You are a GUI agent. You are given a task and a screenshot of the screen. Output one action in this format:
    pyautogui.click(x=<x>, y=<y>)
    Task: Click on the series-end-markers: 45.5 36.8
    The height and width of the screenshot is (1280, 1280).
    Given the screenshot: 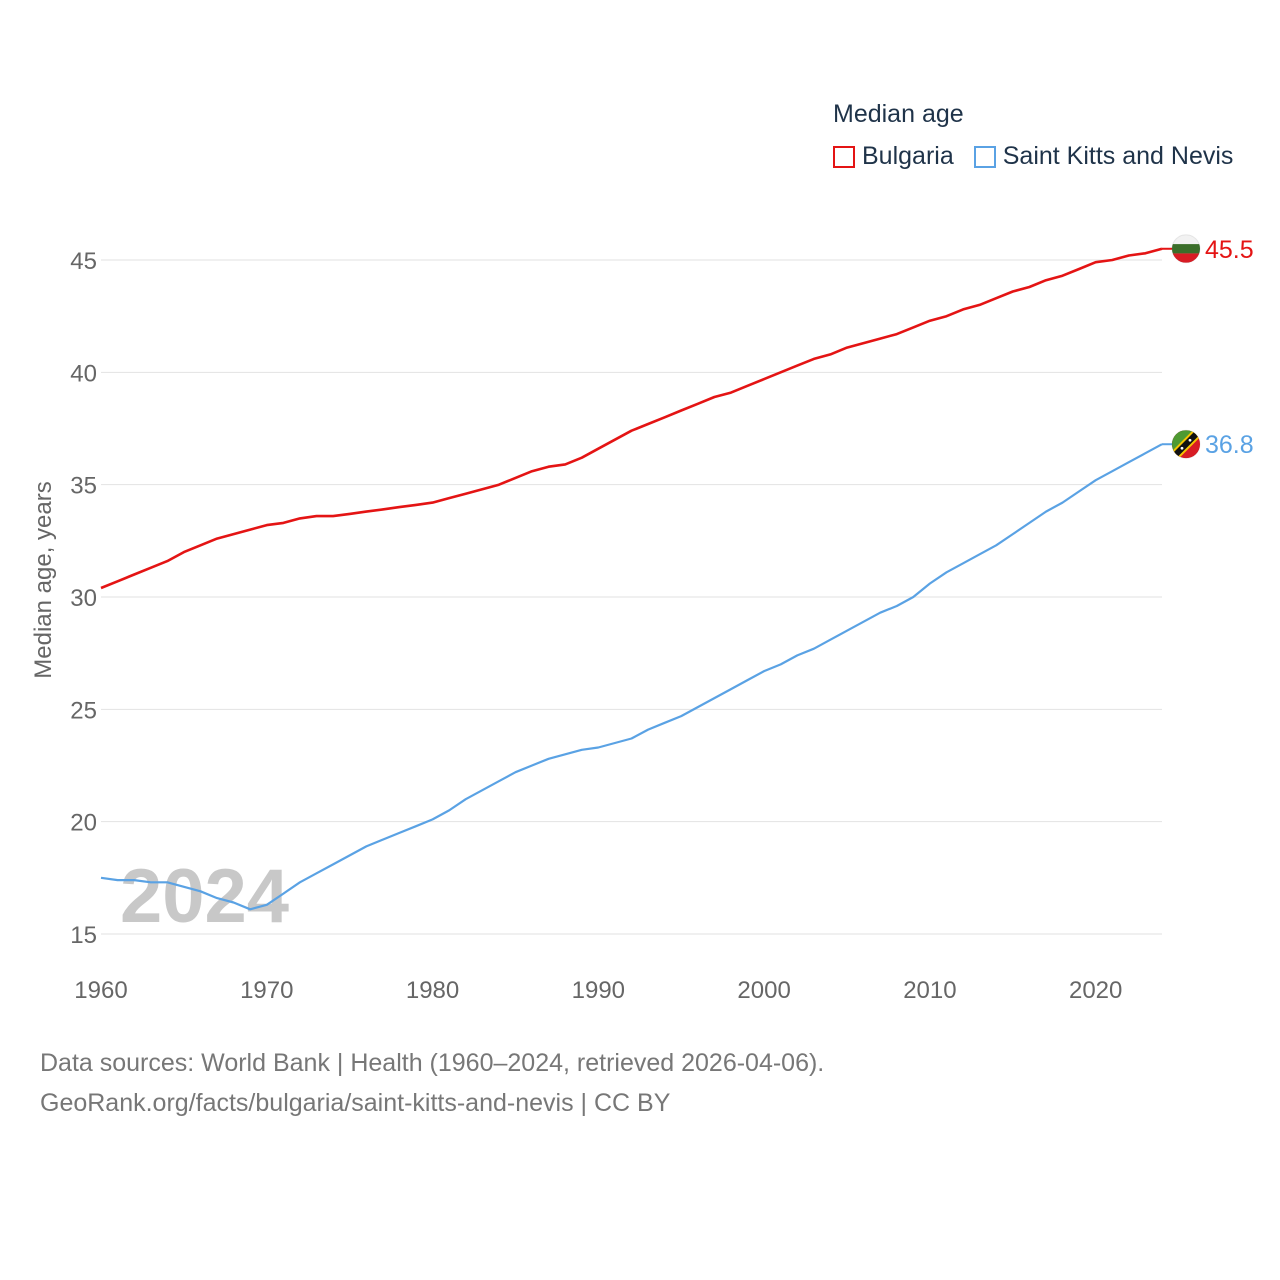 What is the action you would take?
    pyautogui.click(x=1208, y=346)
    